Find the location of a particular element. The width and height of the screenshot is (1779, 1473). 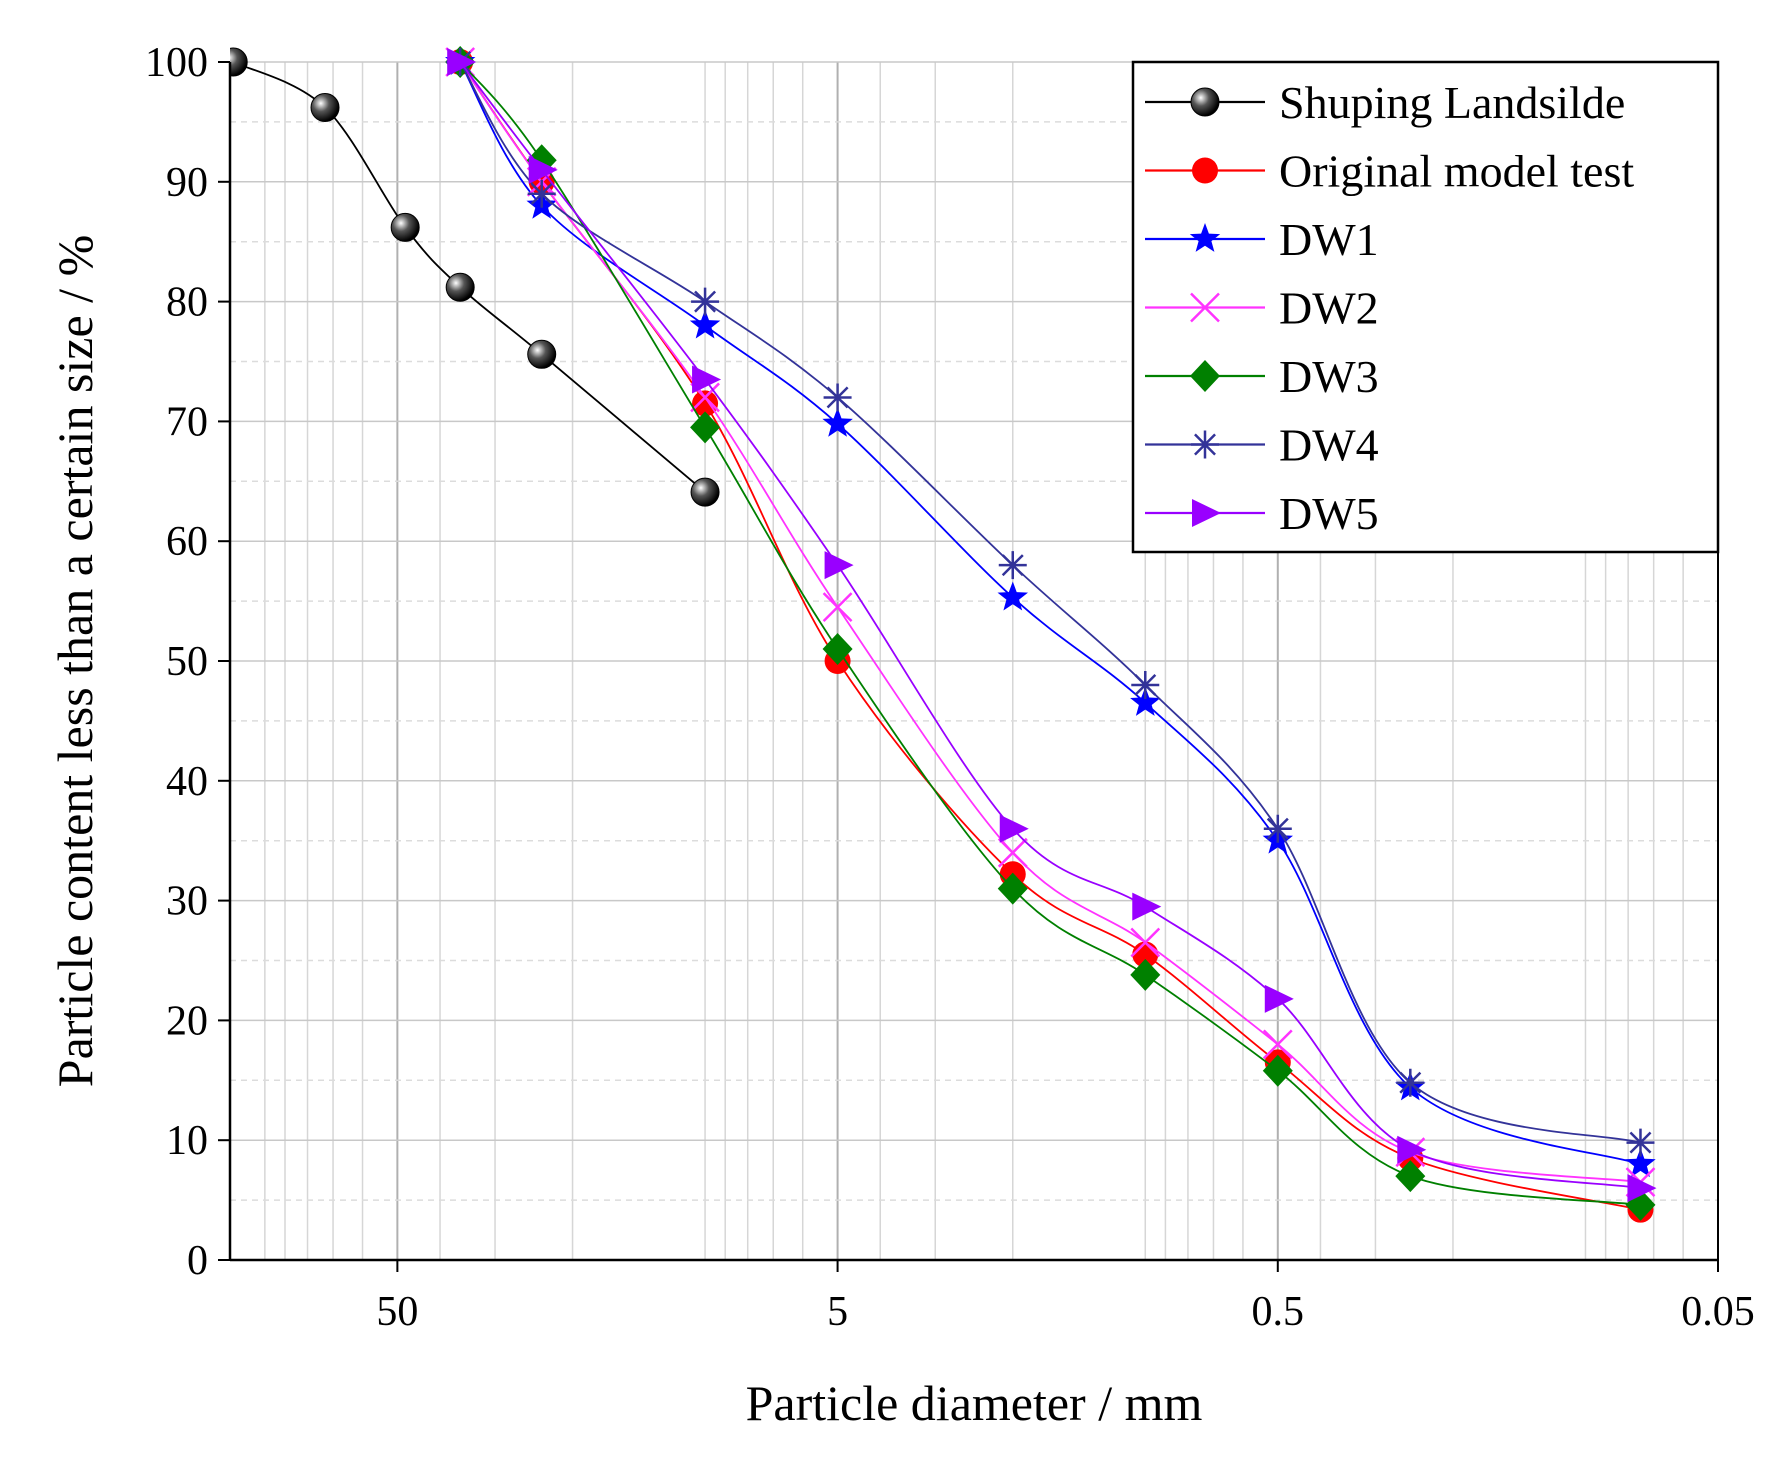

legend-label: DW2 is located at coordinates (1329, 308).